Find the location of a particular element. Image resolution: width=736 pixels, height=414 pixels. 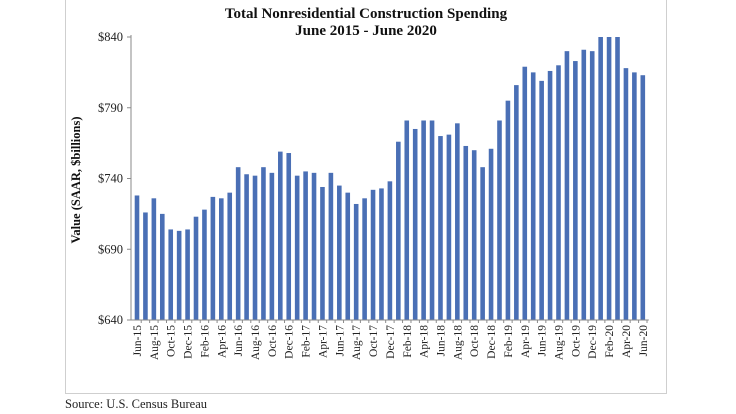

x-tick-label: Feb-19 is located at coordinates (509, 341).